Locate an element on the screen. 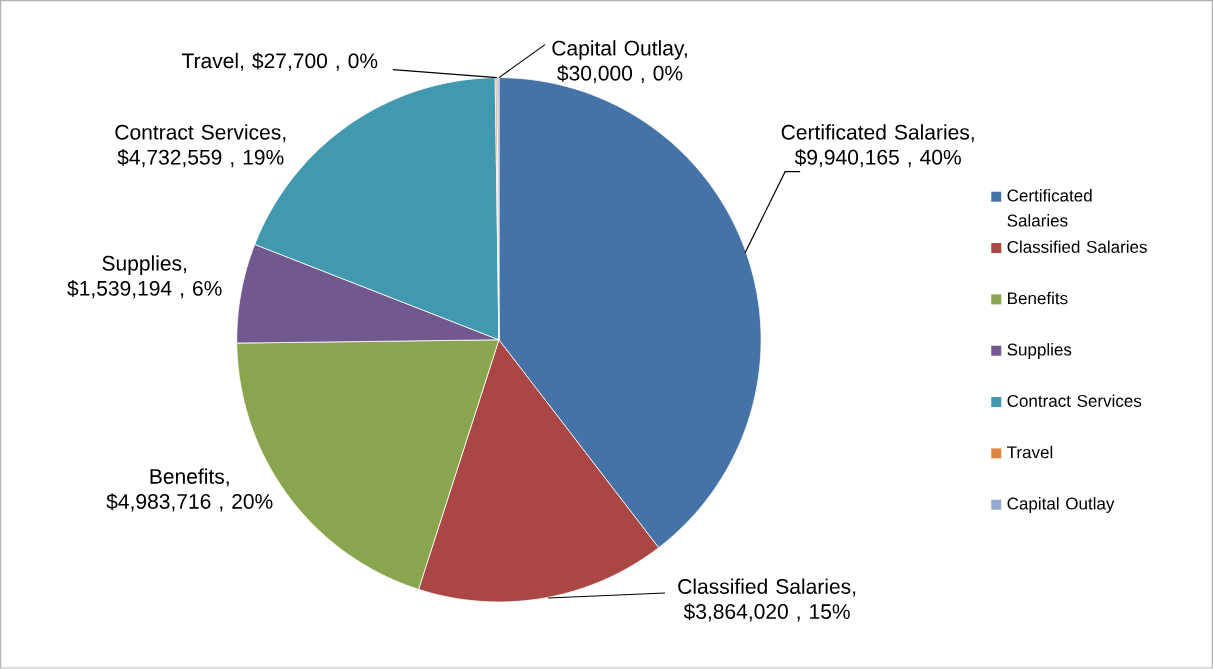  data-label: Contract Services, $4,732,559 , 19% is located at coordinates (200, 146).